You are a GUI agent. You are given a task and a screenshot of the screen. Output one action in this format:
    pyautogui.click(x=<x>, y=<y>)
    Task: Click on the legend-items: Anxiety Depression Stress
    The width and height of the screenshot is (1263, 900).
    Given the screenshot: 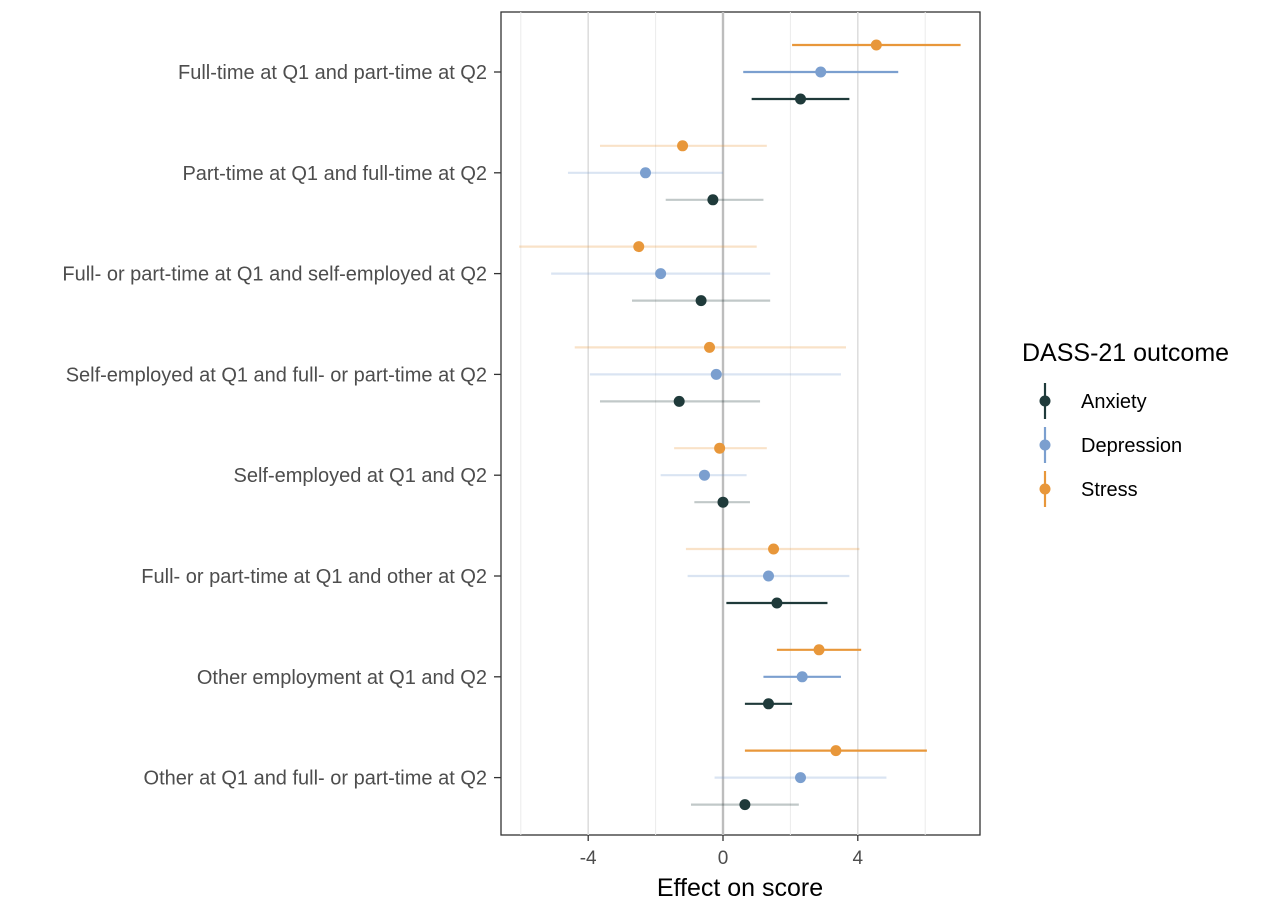 What is the action you would take?
    pyautogui.click(x=1110, y=445)
    